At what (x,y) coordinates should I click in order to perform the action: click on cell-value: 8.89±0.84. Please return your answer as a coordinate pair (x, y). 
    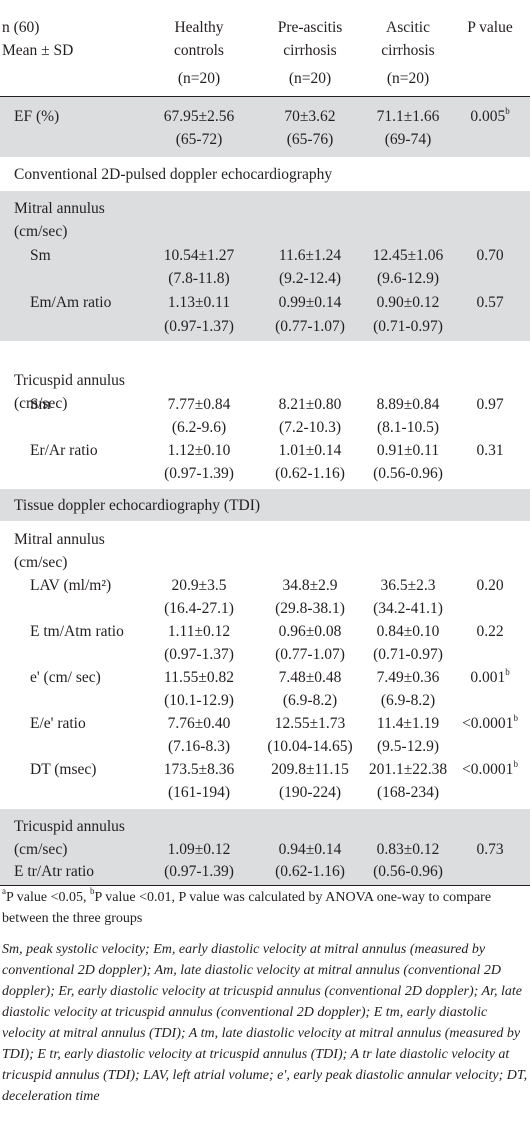
    Looking at the image, I should click on (408, 404).